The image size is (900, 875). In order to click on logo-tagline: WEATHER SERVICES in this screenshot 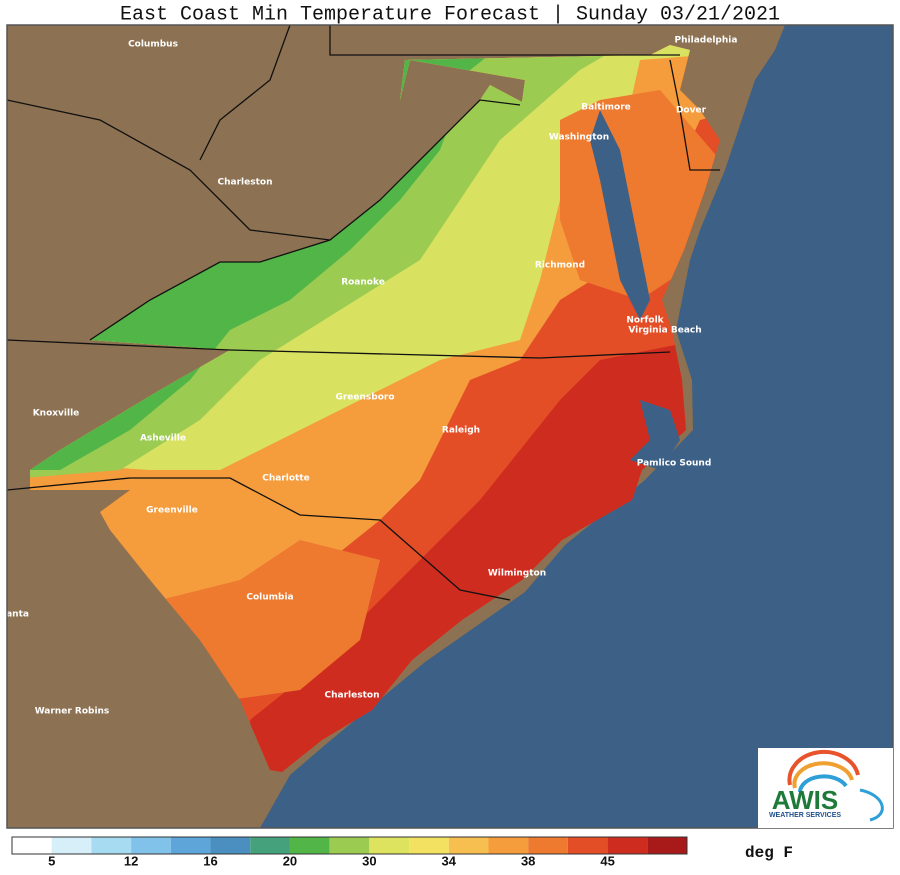, I will do `click(805, 815)`.